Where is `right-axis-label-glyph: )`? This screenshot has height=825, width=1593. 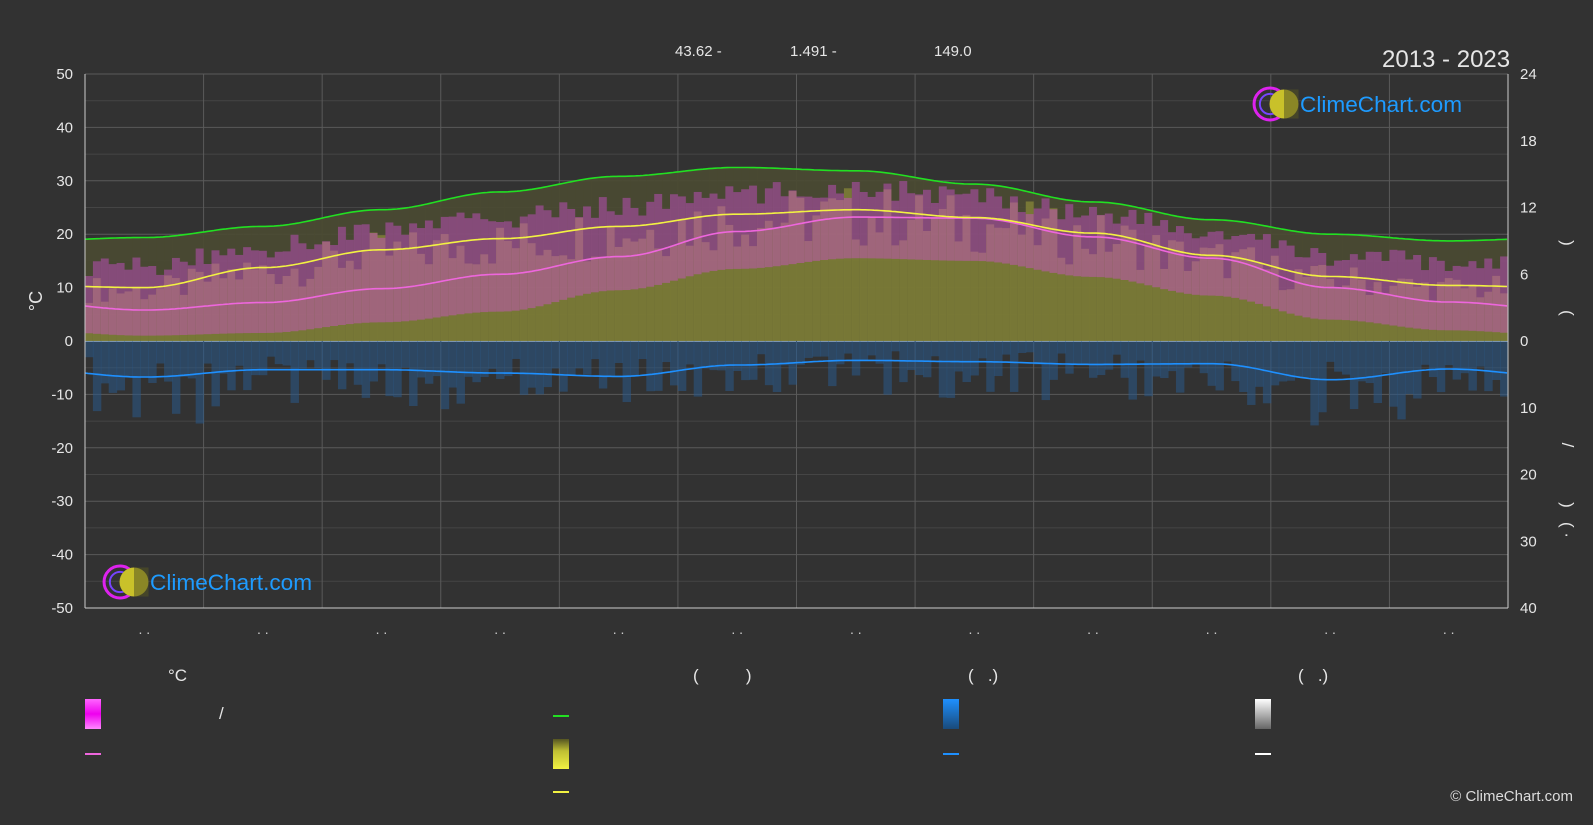
right-axis-label-glyph: ) is located at coordinates (1567, 243).